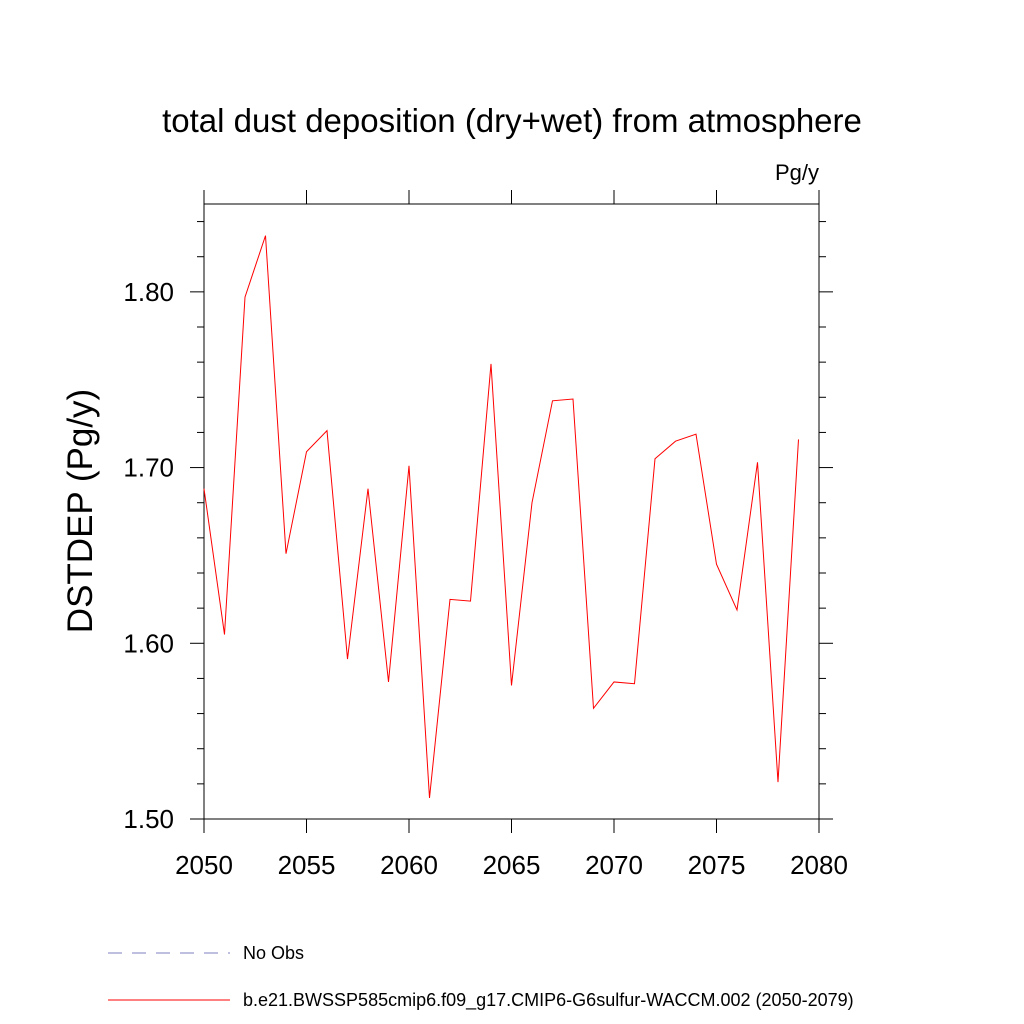  I want to click on legend-label-no-obs: No Obs, so click(273, 953).